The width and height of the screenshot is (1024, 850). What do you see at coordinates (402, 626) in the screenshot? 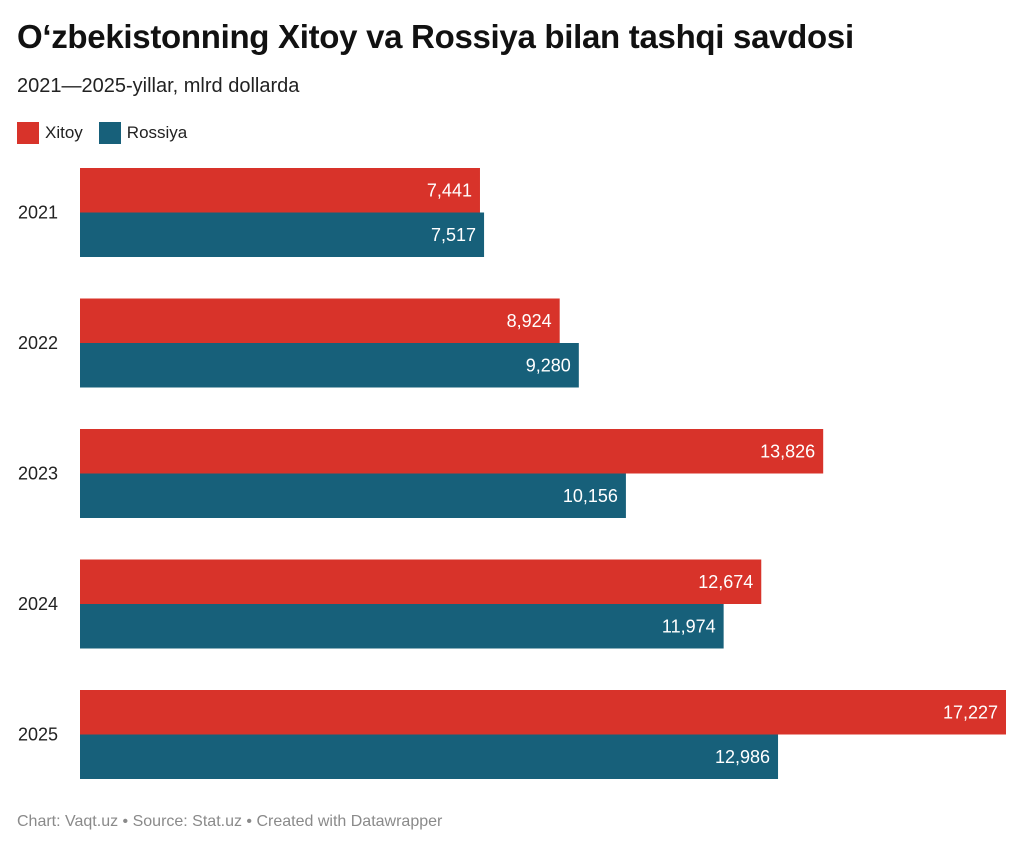
I see `bar-rossiya-2024` at bounding box center [402, 626].